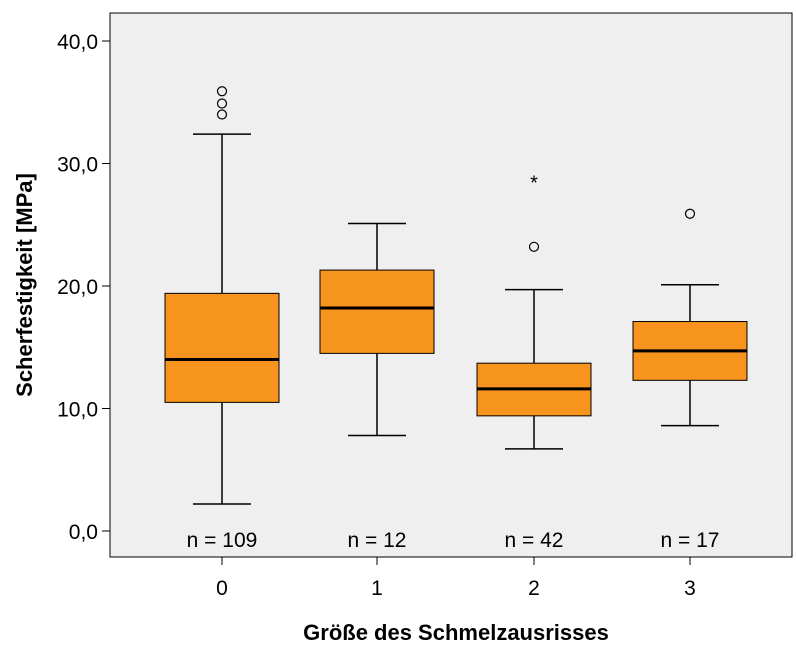  Describe the element at coordinates (77, 165) in the screenshot. I see `y-tick-label: 30,0` at that location.